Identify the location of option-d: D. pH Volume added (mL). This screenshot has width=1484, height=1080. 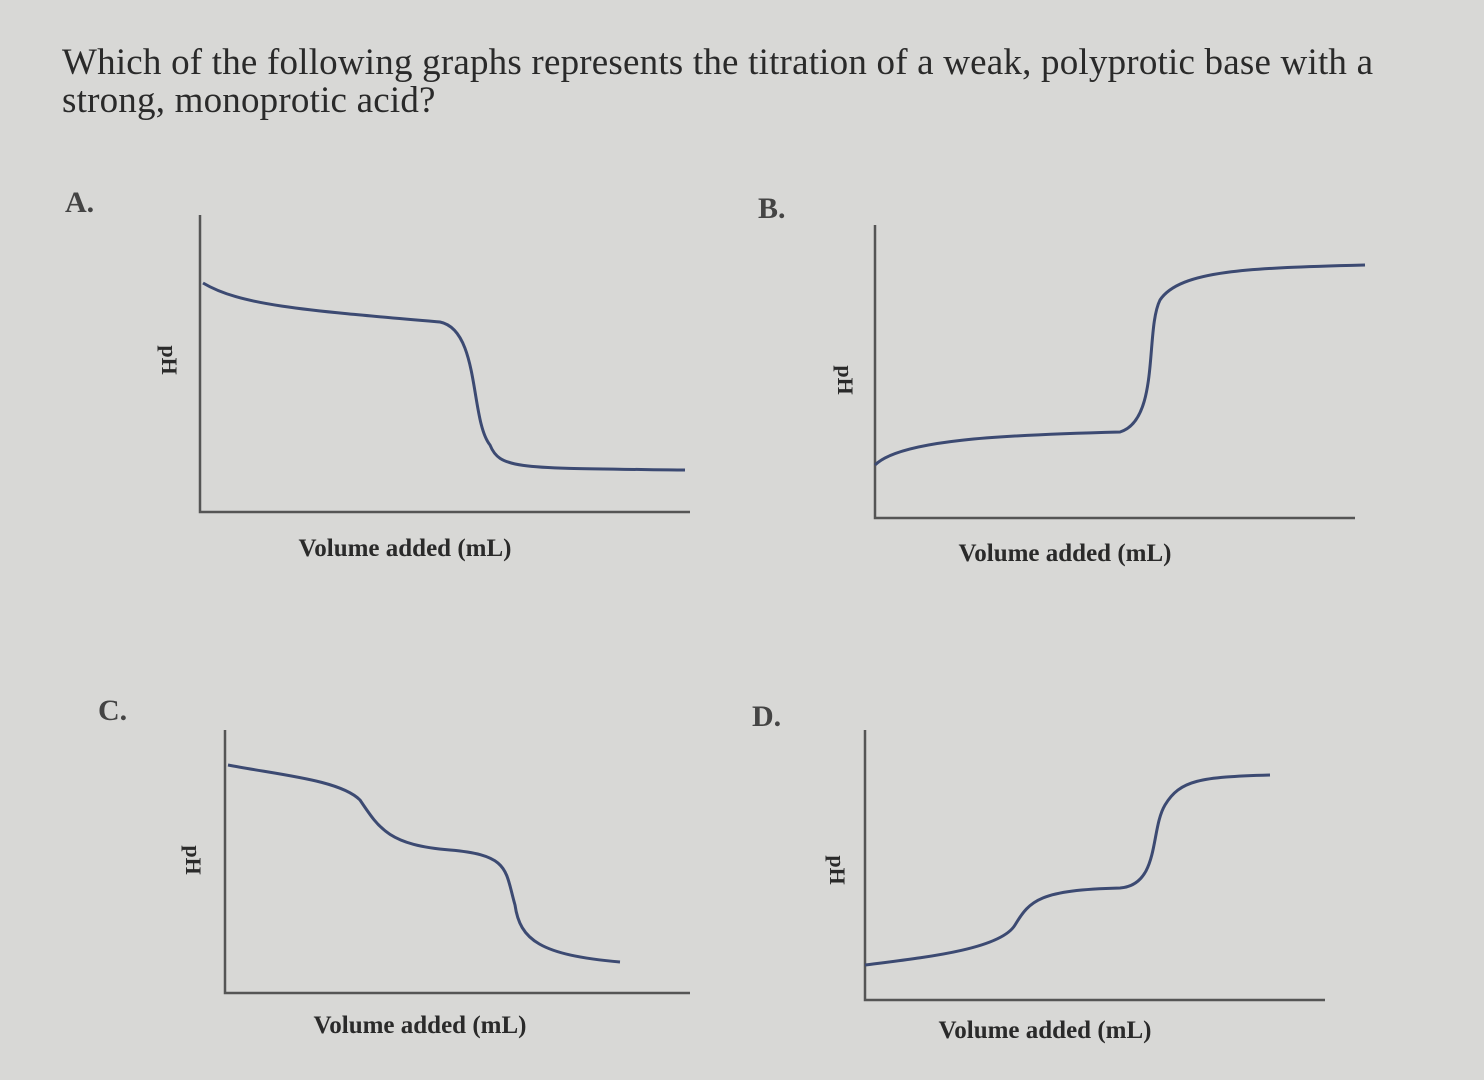
(1038, 872).